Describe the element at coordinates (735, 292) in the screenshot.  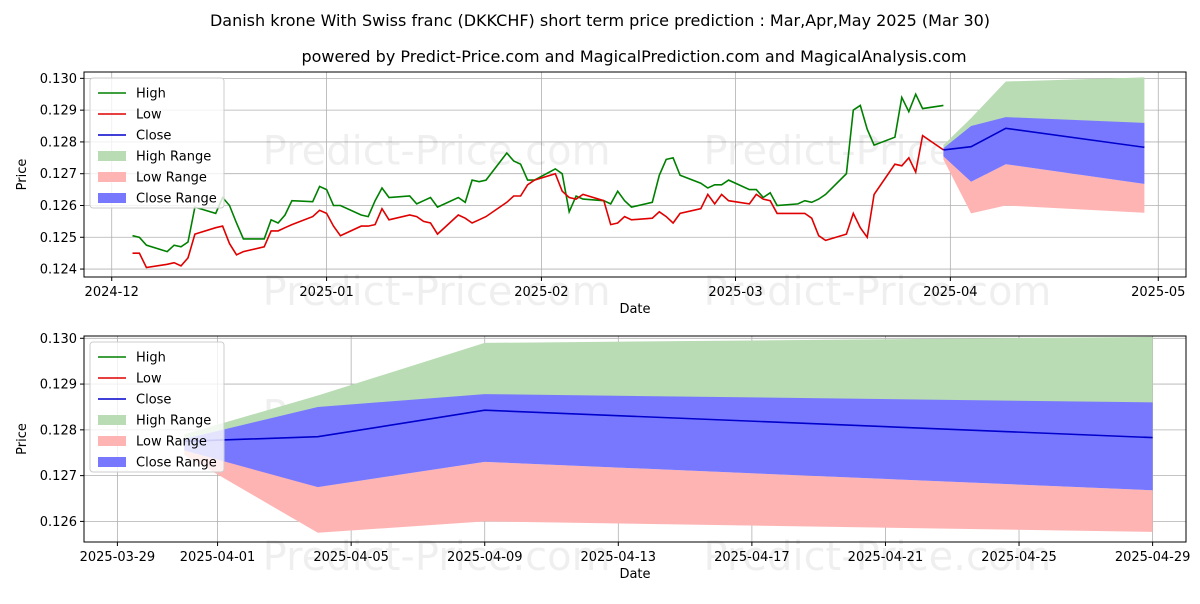
I see `top-xtick-label: 2025-03` at that location.